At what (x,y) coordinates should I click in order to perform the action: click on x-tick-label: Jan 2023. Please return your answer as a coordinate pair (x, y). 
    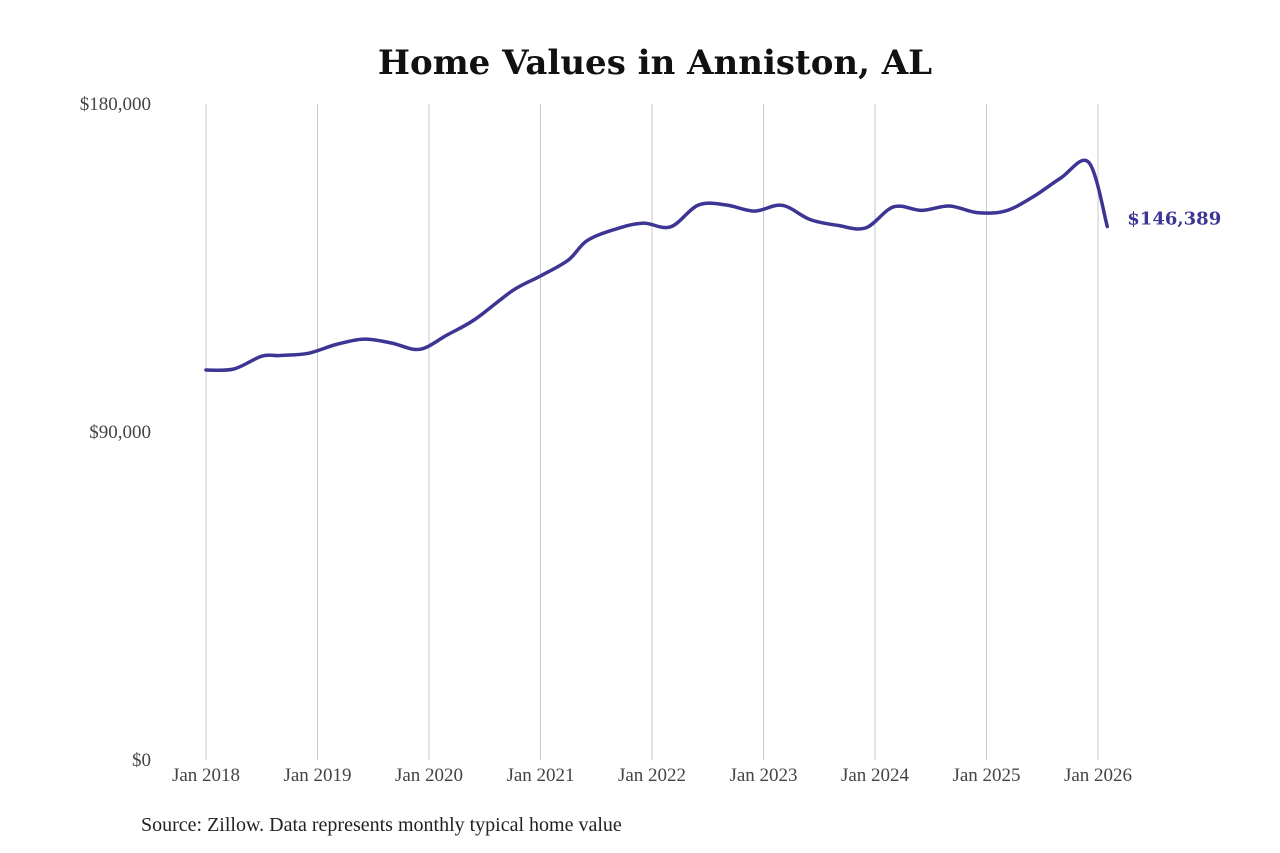
    Looking at the image, I should click on (763, 775).